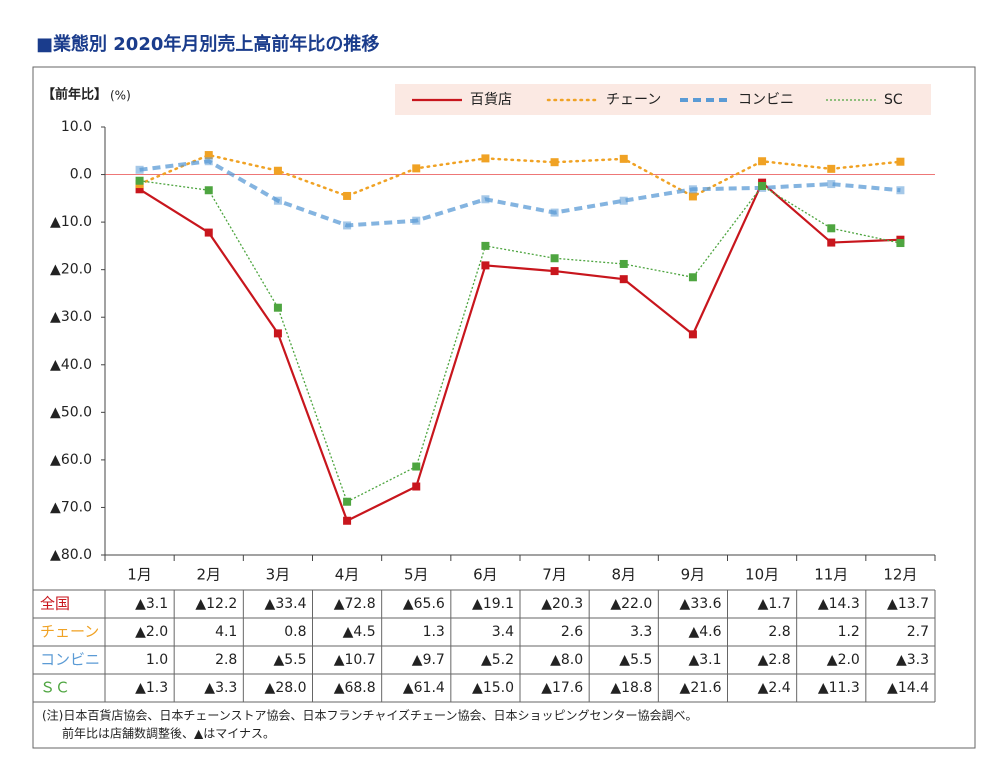 The width and height of the screenshot is (1000, 763). What do you see at coordinates (562, 688) in the screenshot?
I see `table-cell: ▲17.6` at bounding box center [562, 688].